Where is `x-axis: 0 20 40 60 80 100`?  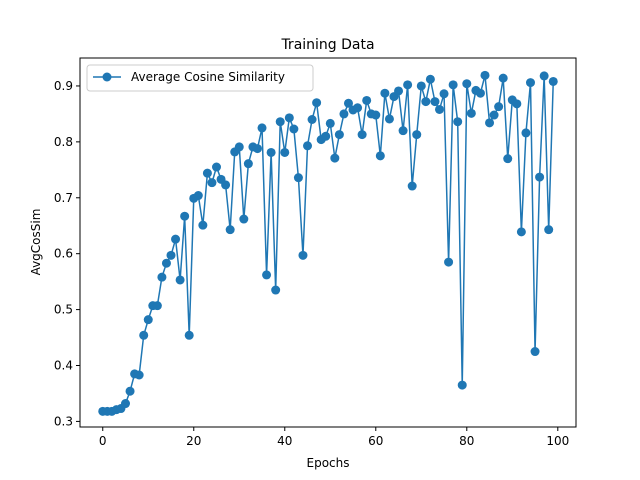 x-axis: 0 20 40 60 80 100 is located at coordinates (334, 437).